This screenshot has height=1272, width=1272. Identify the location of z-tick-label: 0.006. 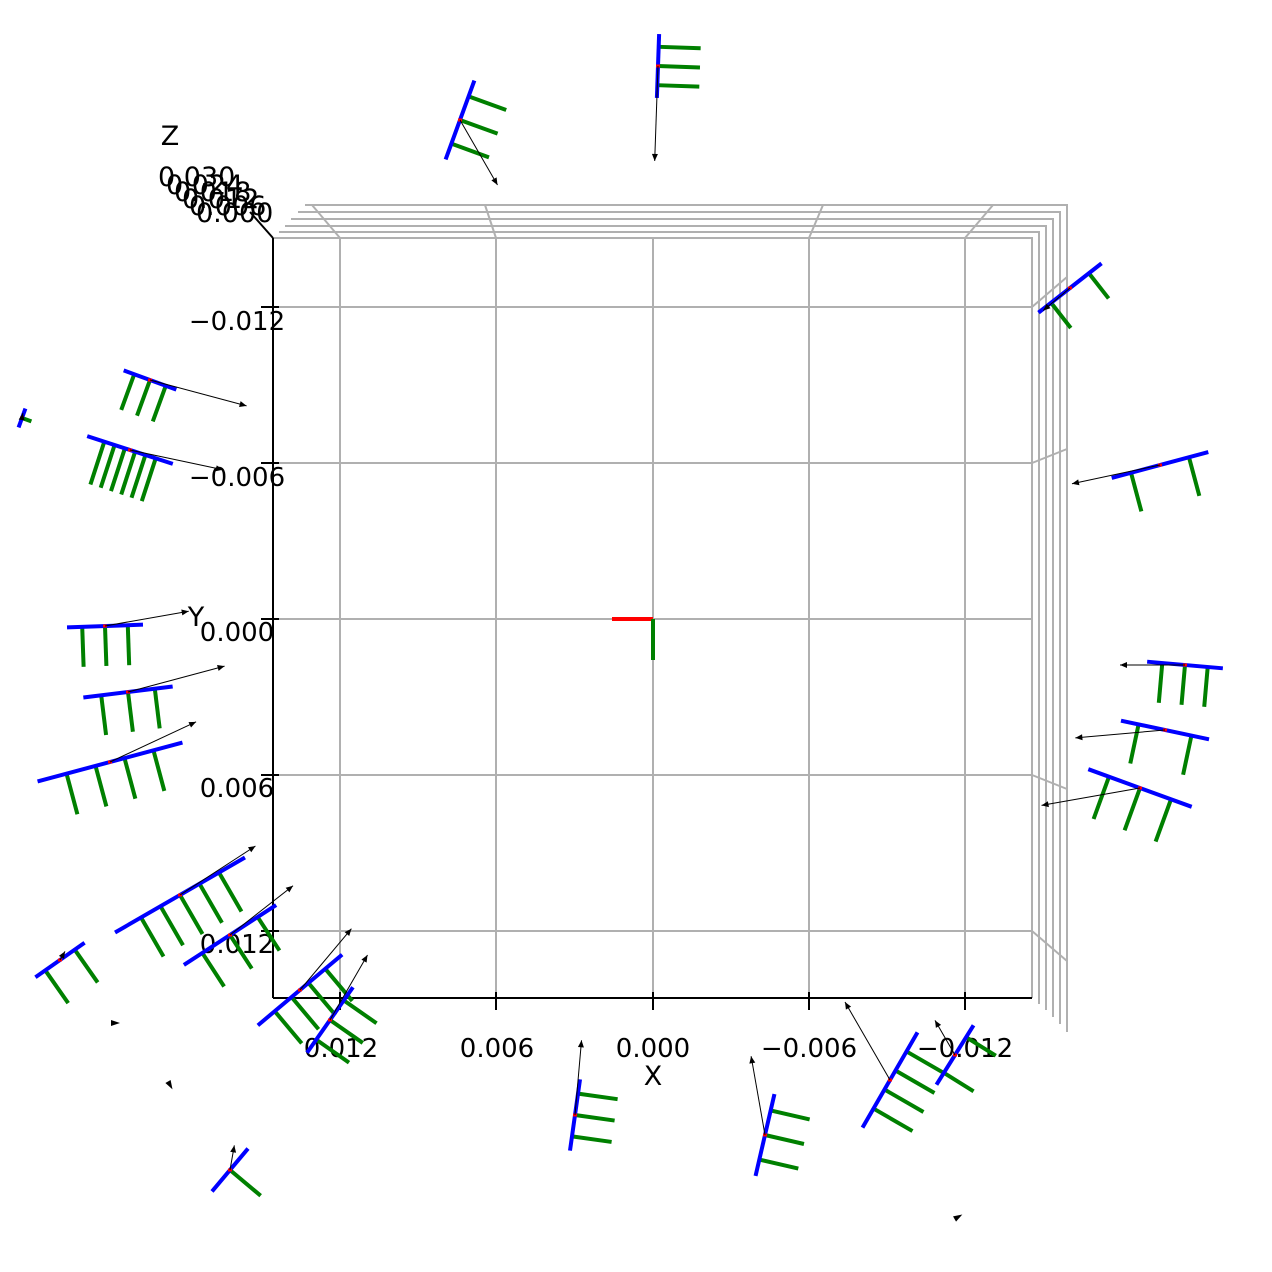
(227, 206).